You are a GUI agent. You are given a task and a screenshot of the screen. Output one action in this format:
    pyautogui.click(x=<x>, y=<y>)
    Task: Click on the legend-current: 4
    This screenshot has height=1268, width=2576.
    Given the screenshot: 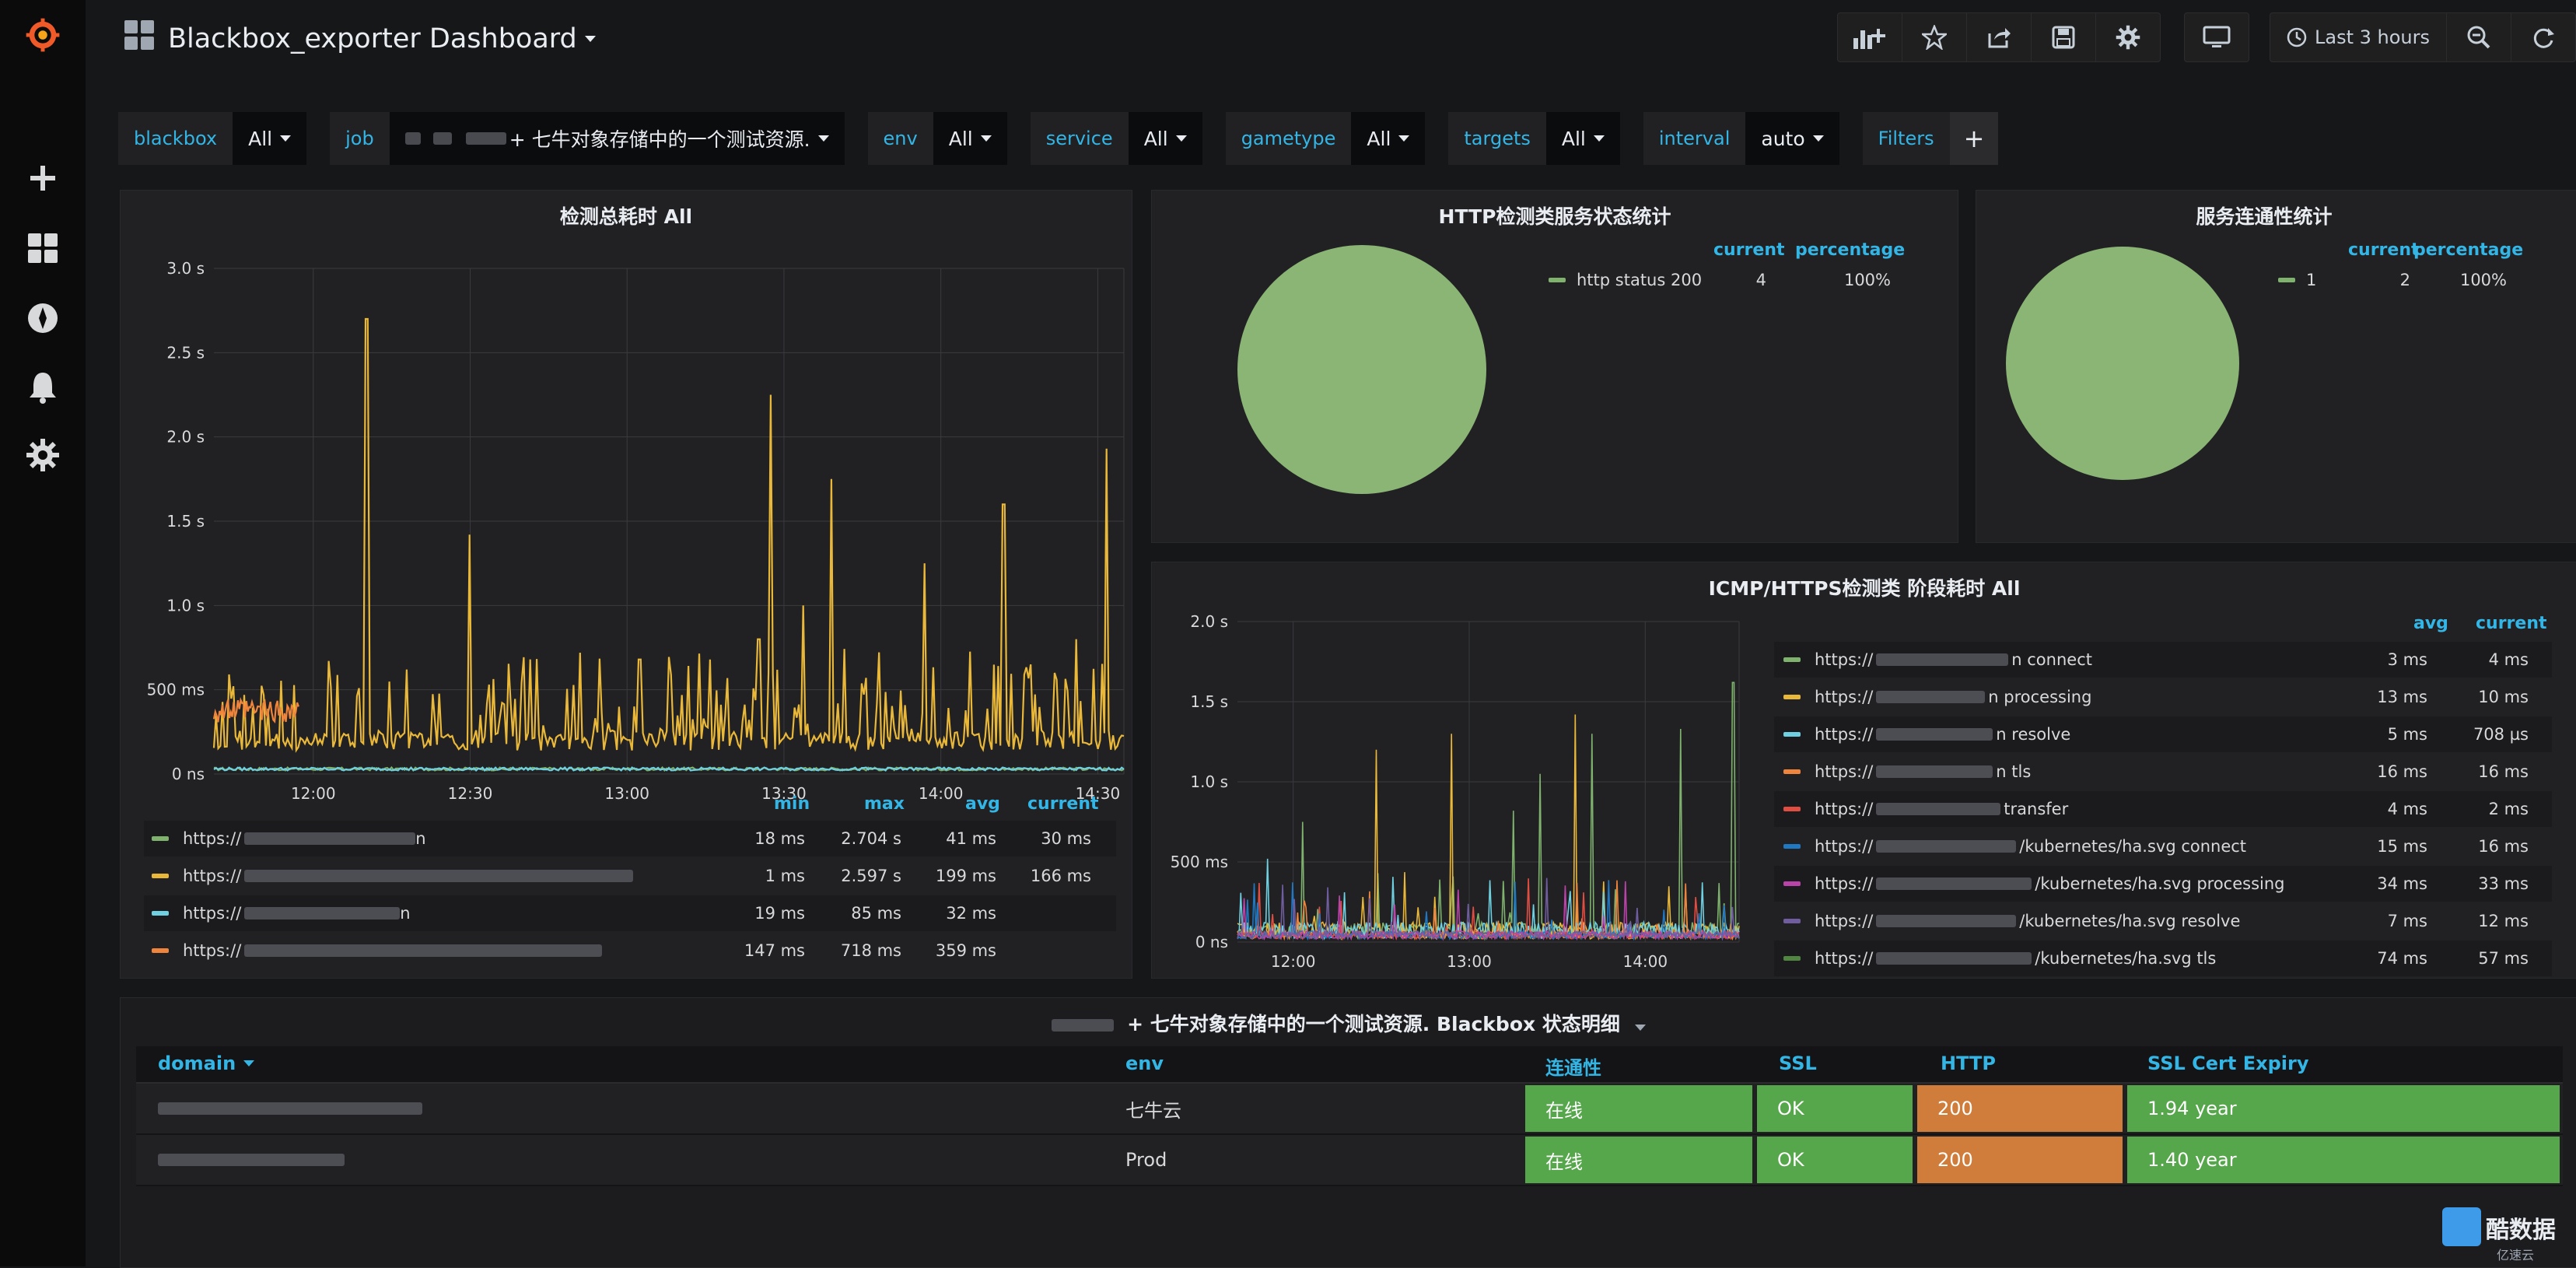 What is the action you would take?
    pyautogui.click(x=1760, y=280)
    